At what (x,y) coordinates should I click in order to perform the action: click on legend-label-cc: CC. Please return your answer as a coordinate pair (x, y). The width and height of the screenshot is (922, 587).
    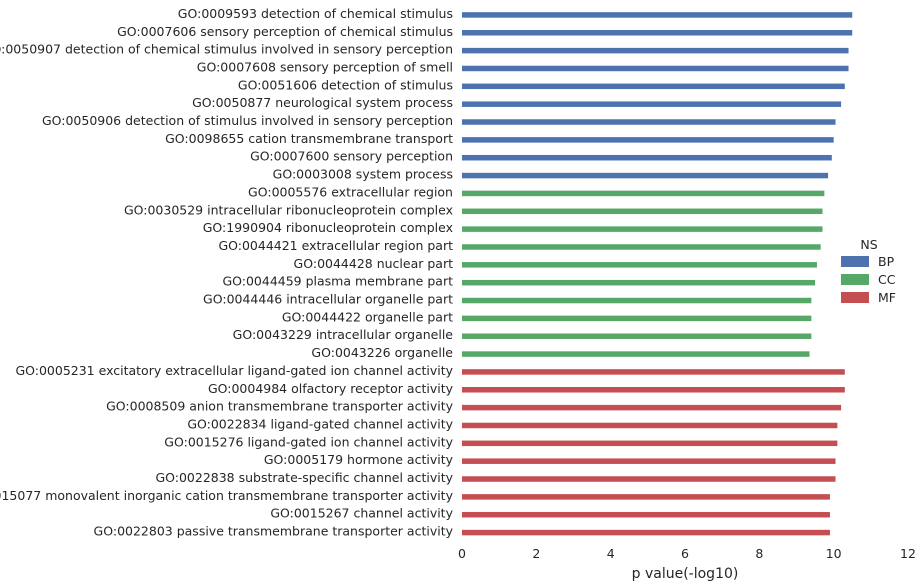
    Looking at the image, I should click on (887, 279).